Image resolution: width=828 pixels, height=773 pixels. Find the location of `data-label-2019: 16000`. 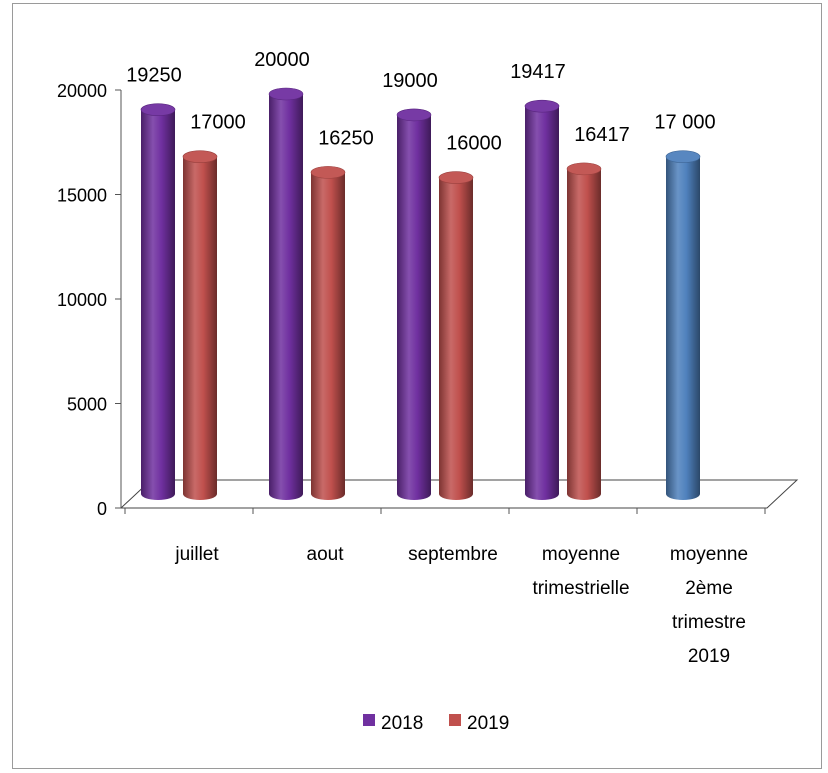

data-label-2019: 16000 is located at coordinates (474, 144).